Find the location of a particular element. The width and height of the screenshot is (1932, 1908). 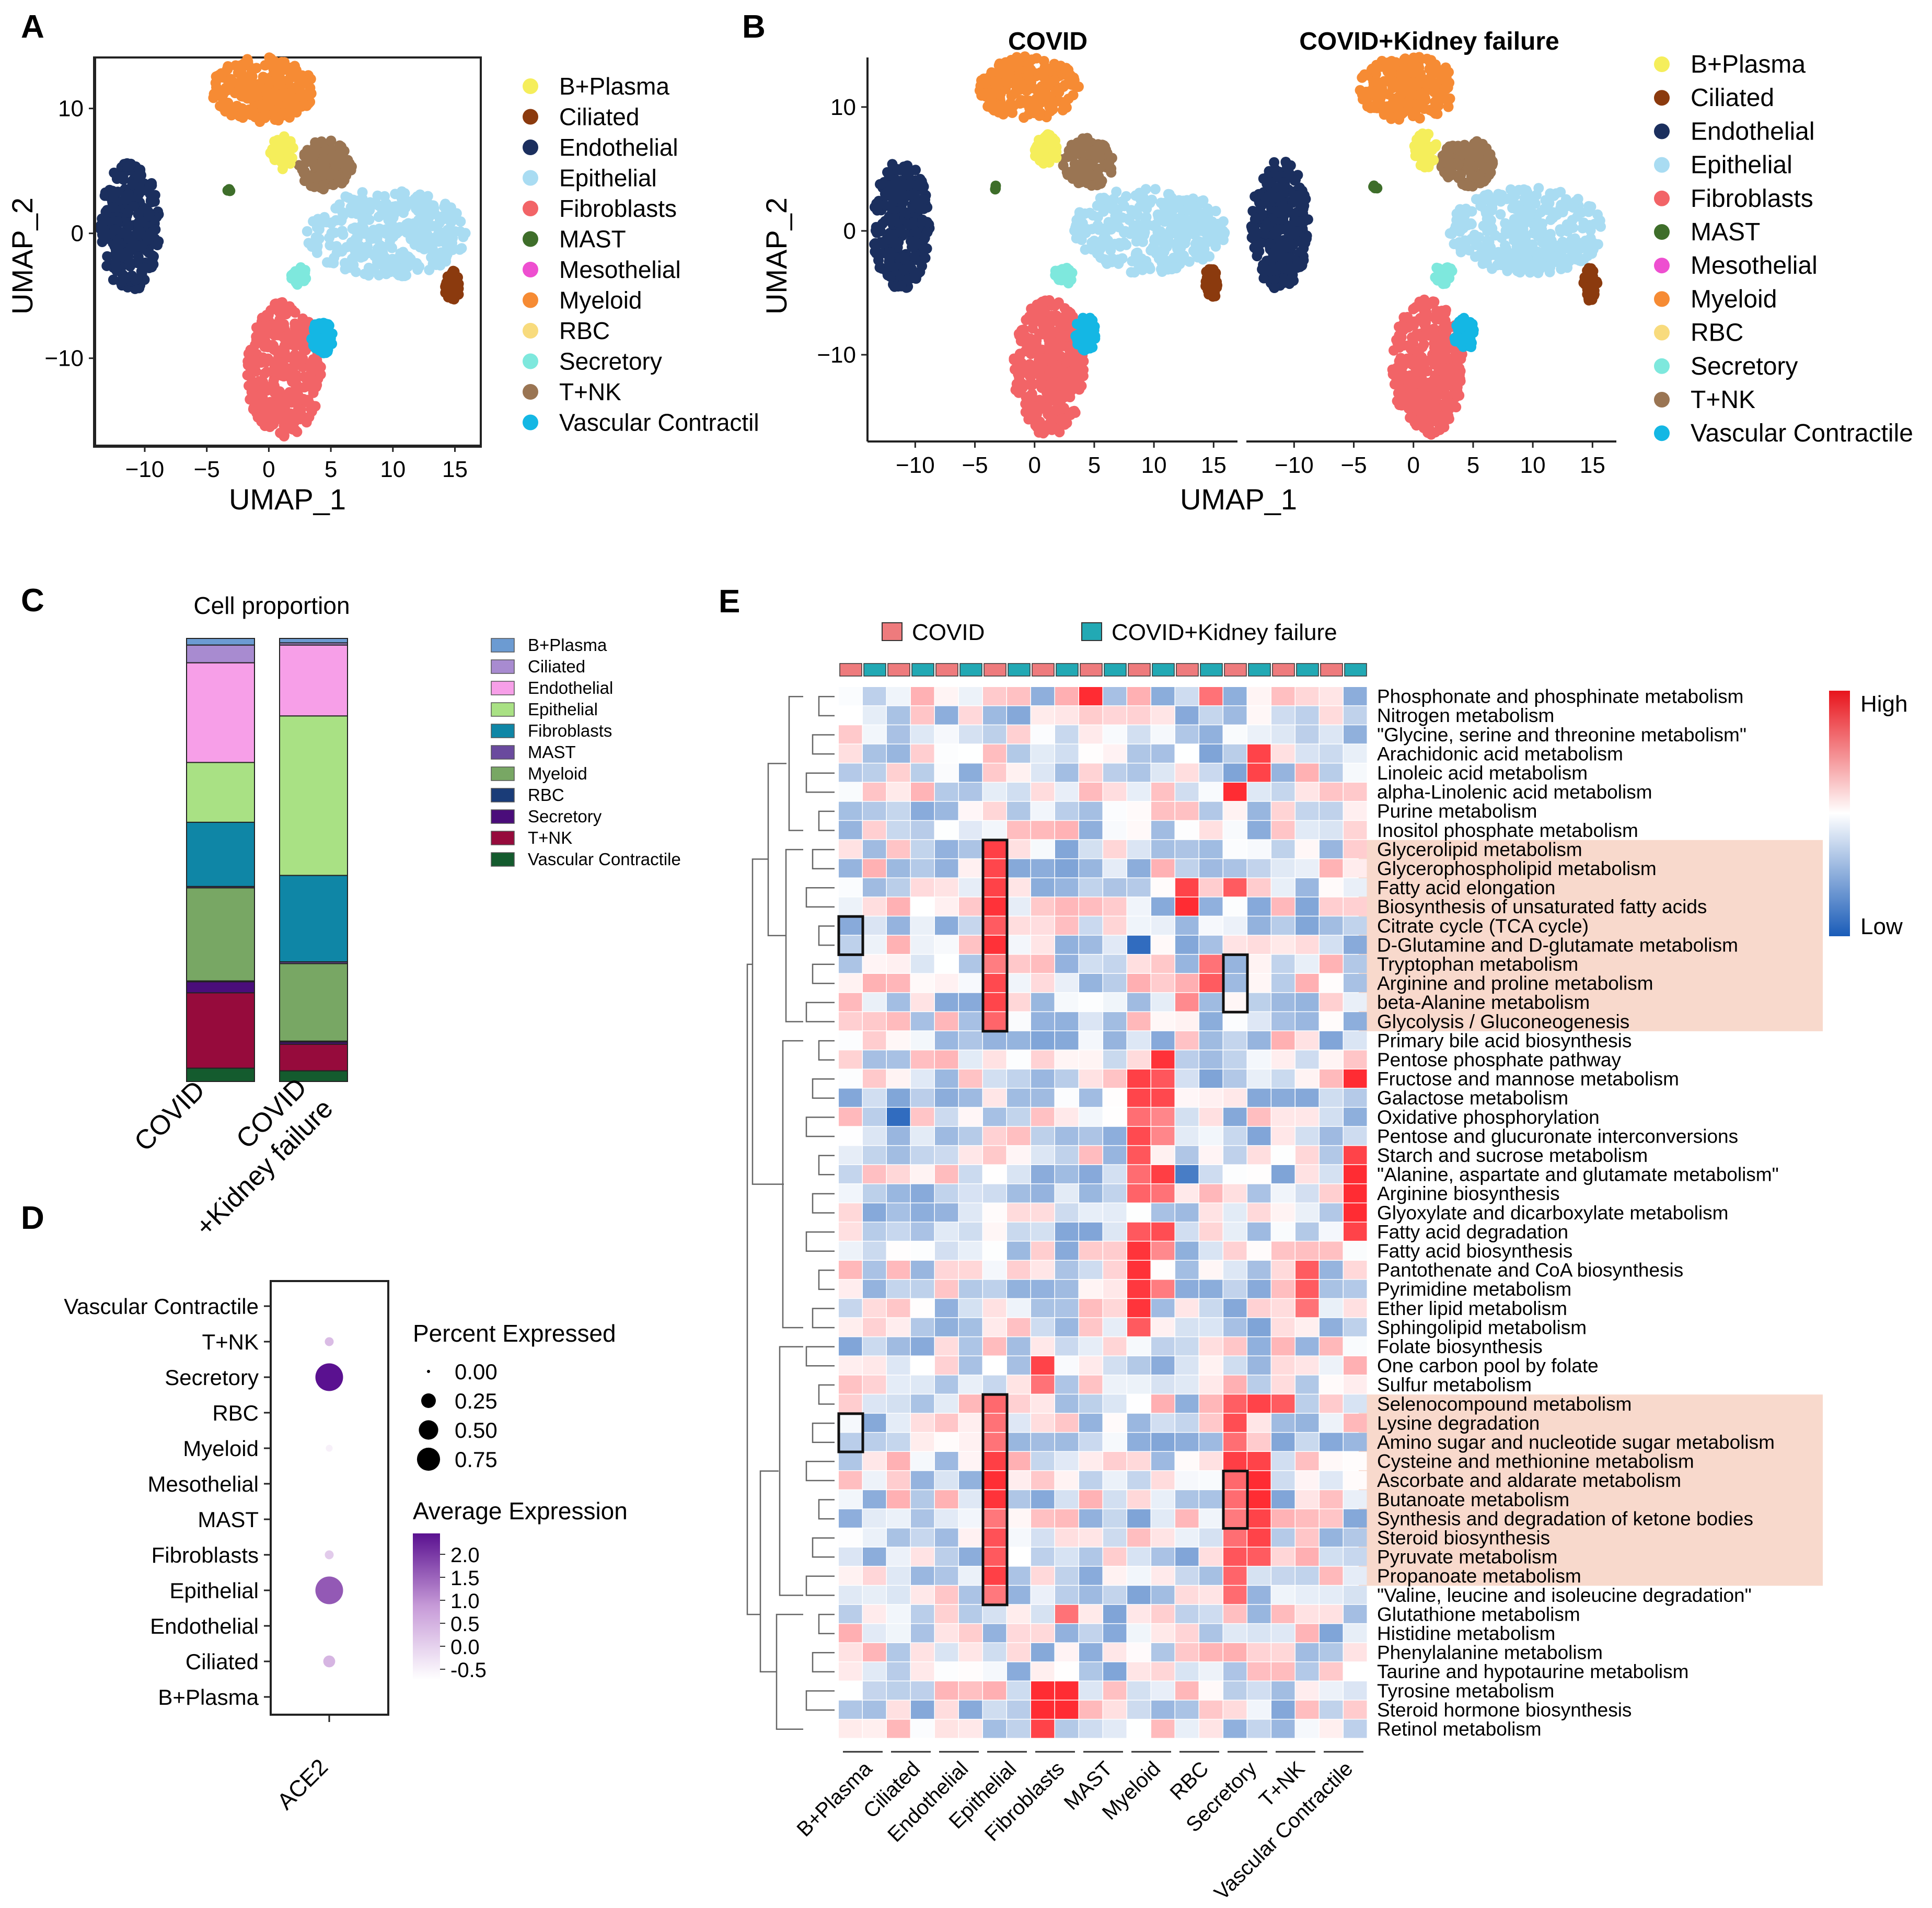

dotplot-frame is located at coordinates (329, 1498).